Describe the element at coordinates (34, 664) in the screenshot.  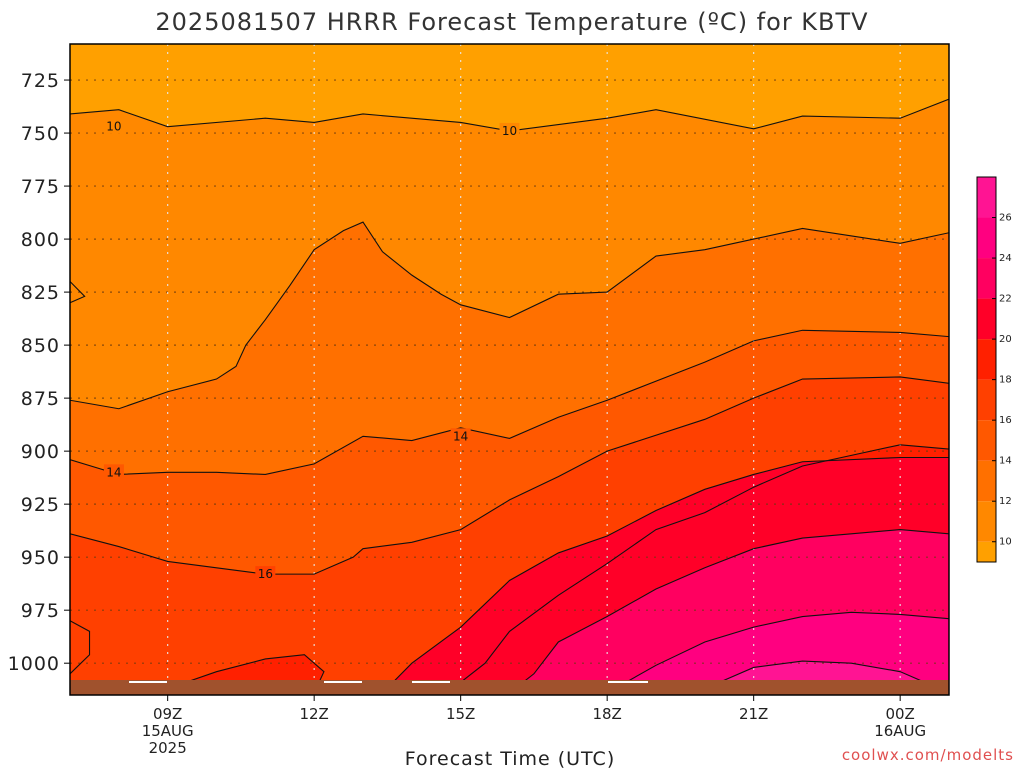
I see `y-tick-label: 1000` at that location.